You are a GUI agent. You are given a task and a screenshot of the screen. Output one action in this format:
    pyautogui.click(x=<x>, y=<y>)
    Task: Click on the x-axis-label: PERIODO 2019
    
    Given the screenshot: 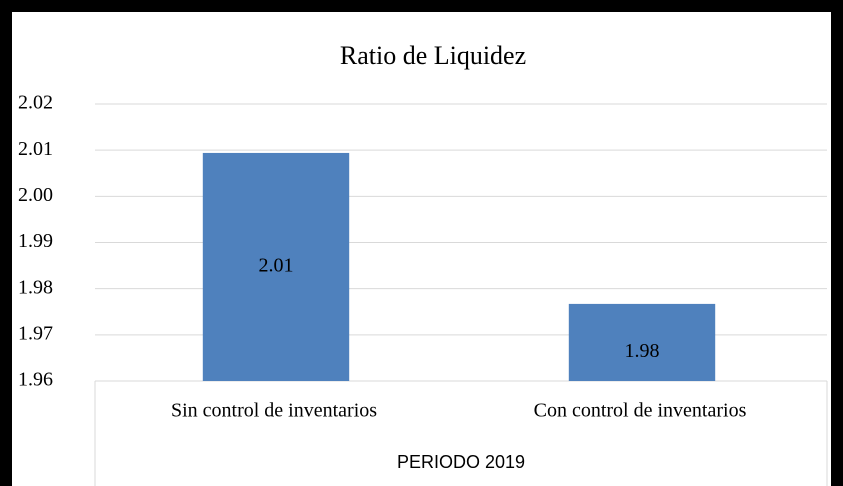 What is the action you would take?
    pyautogui.click(x=461, y=462)
    